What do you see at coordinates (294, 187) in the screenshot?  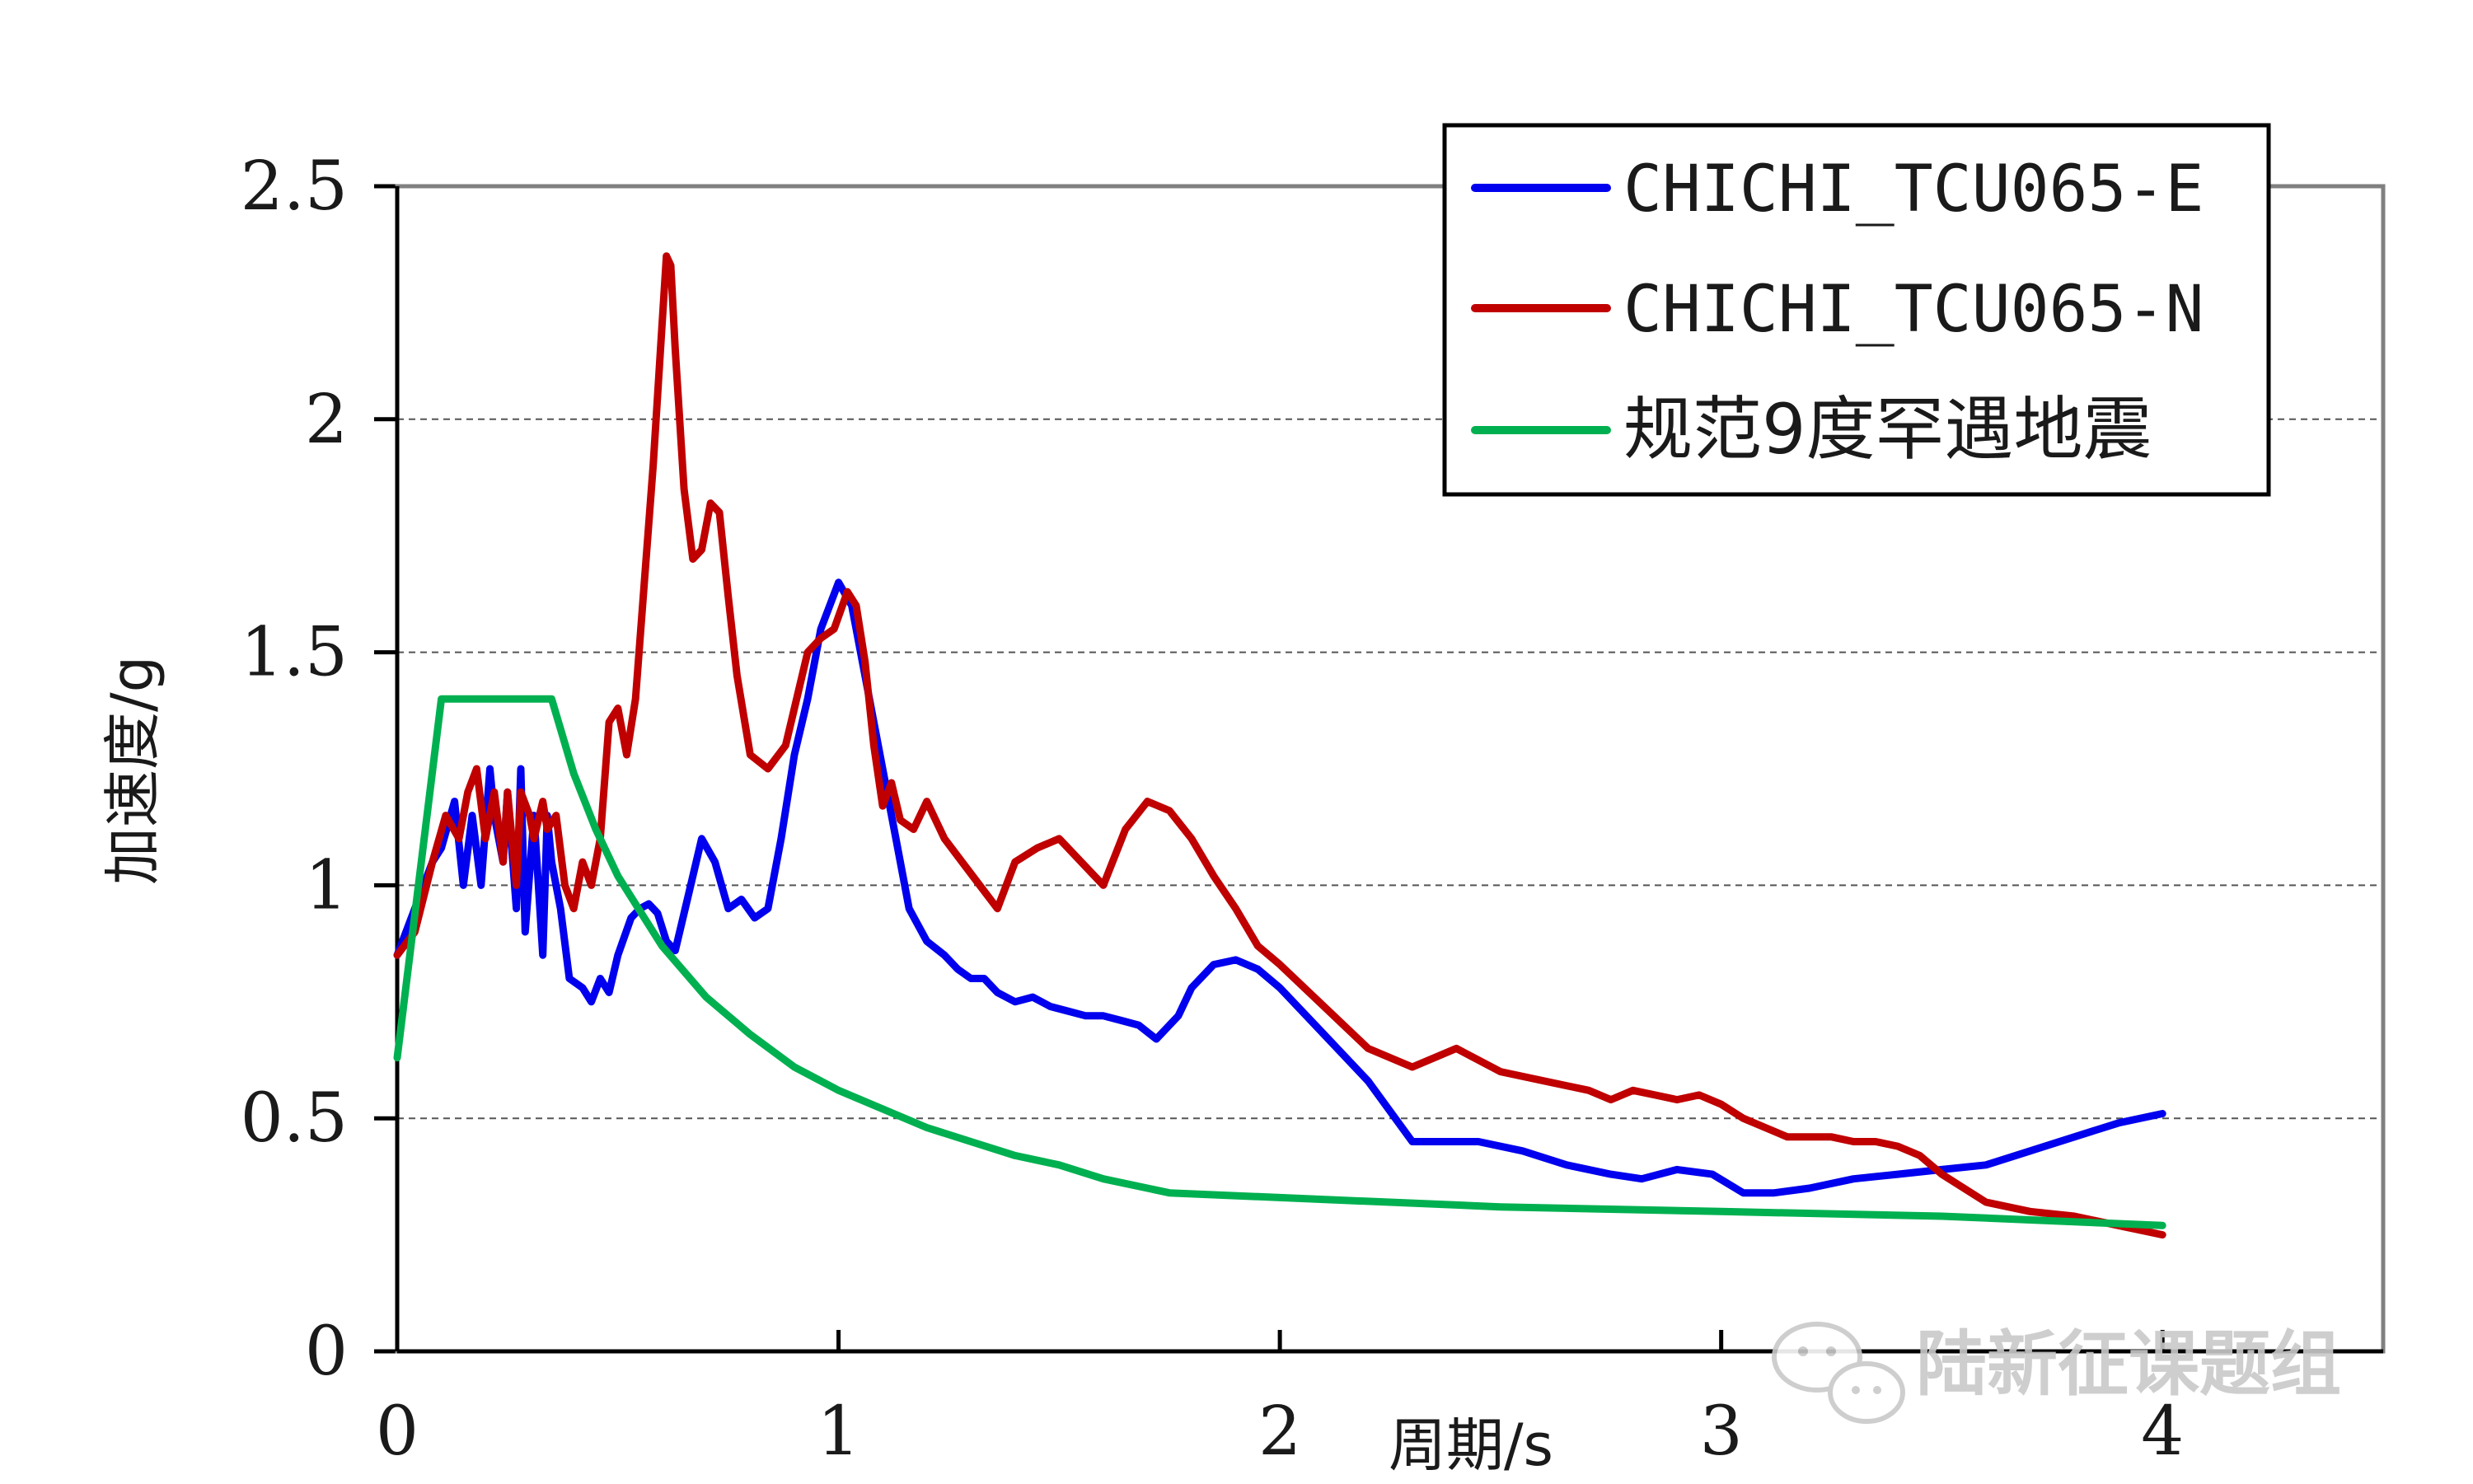 I see `y-tick-label: 2.5` at bounding box center [294, 187].